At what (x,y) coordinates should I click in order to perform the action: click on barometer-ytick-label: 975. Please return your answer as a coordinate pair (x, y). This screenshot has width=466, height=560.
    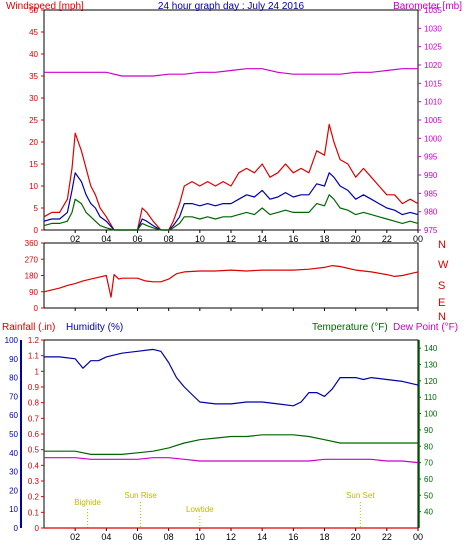
    Looking at the image, I should click on (431, 230).